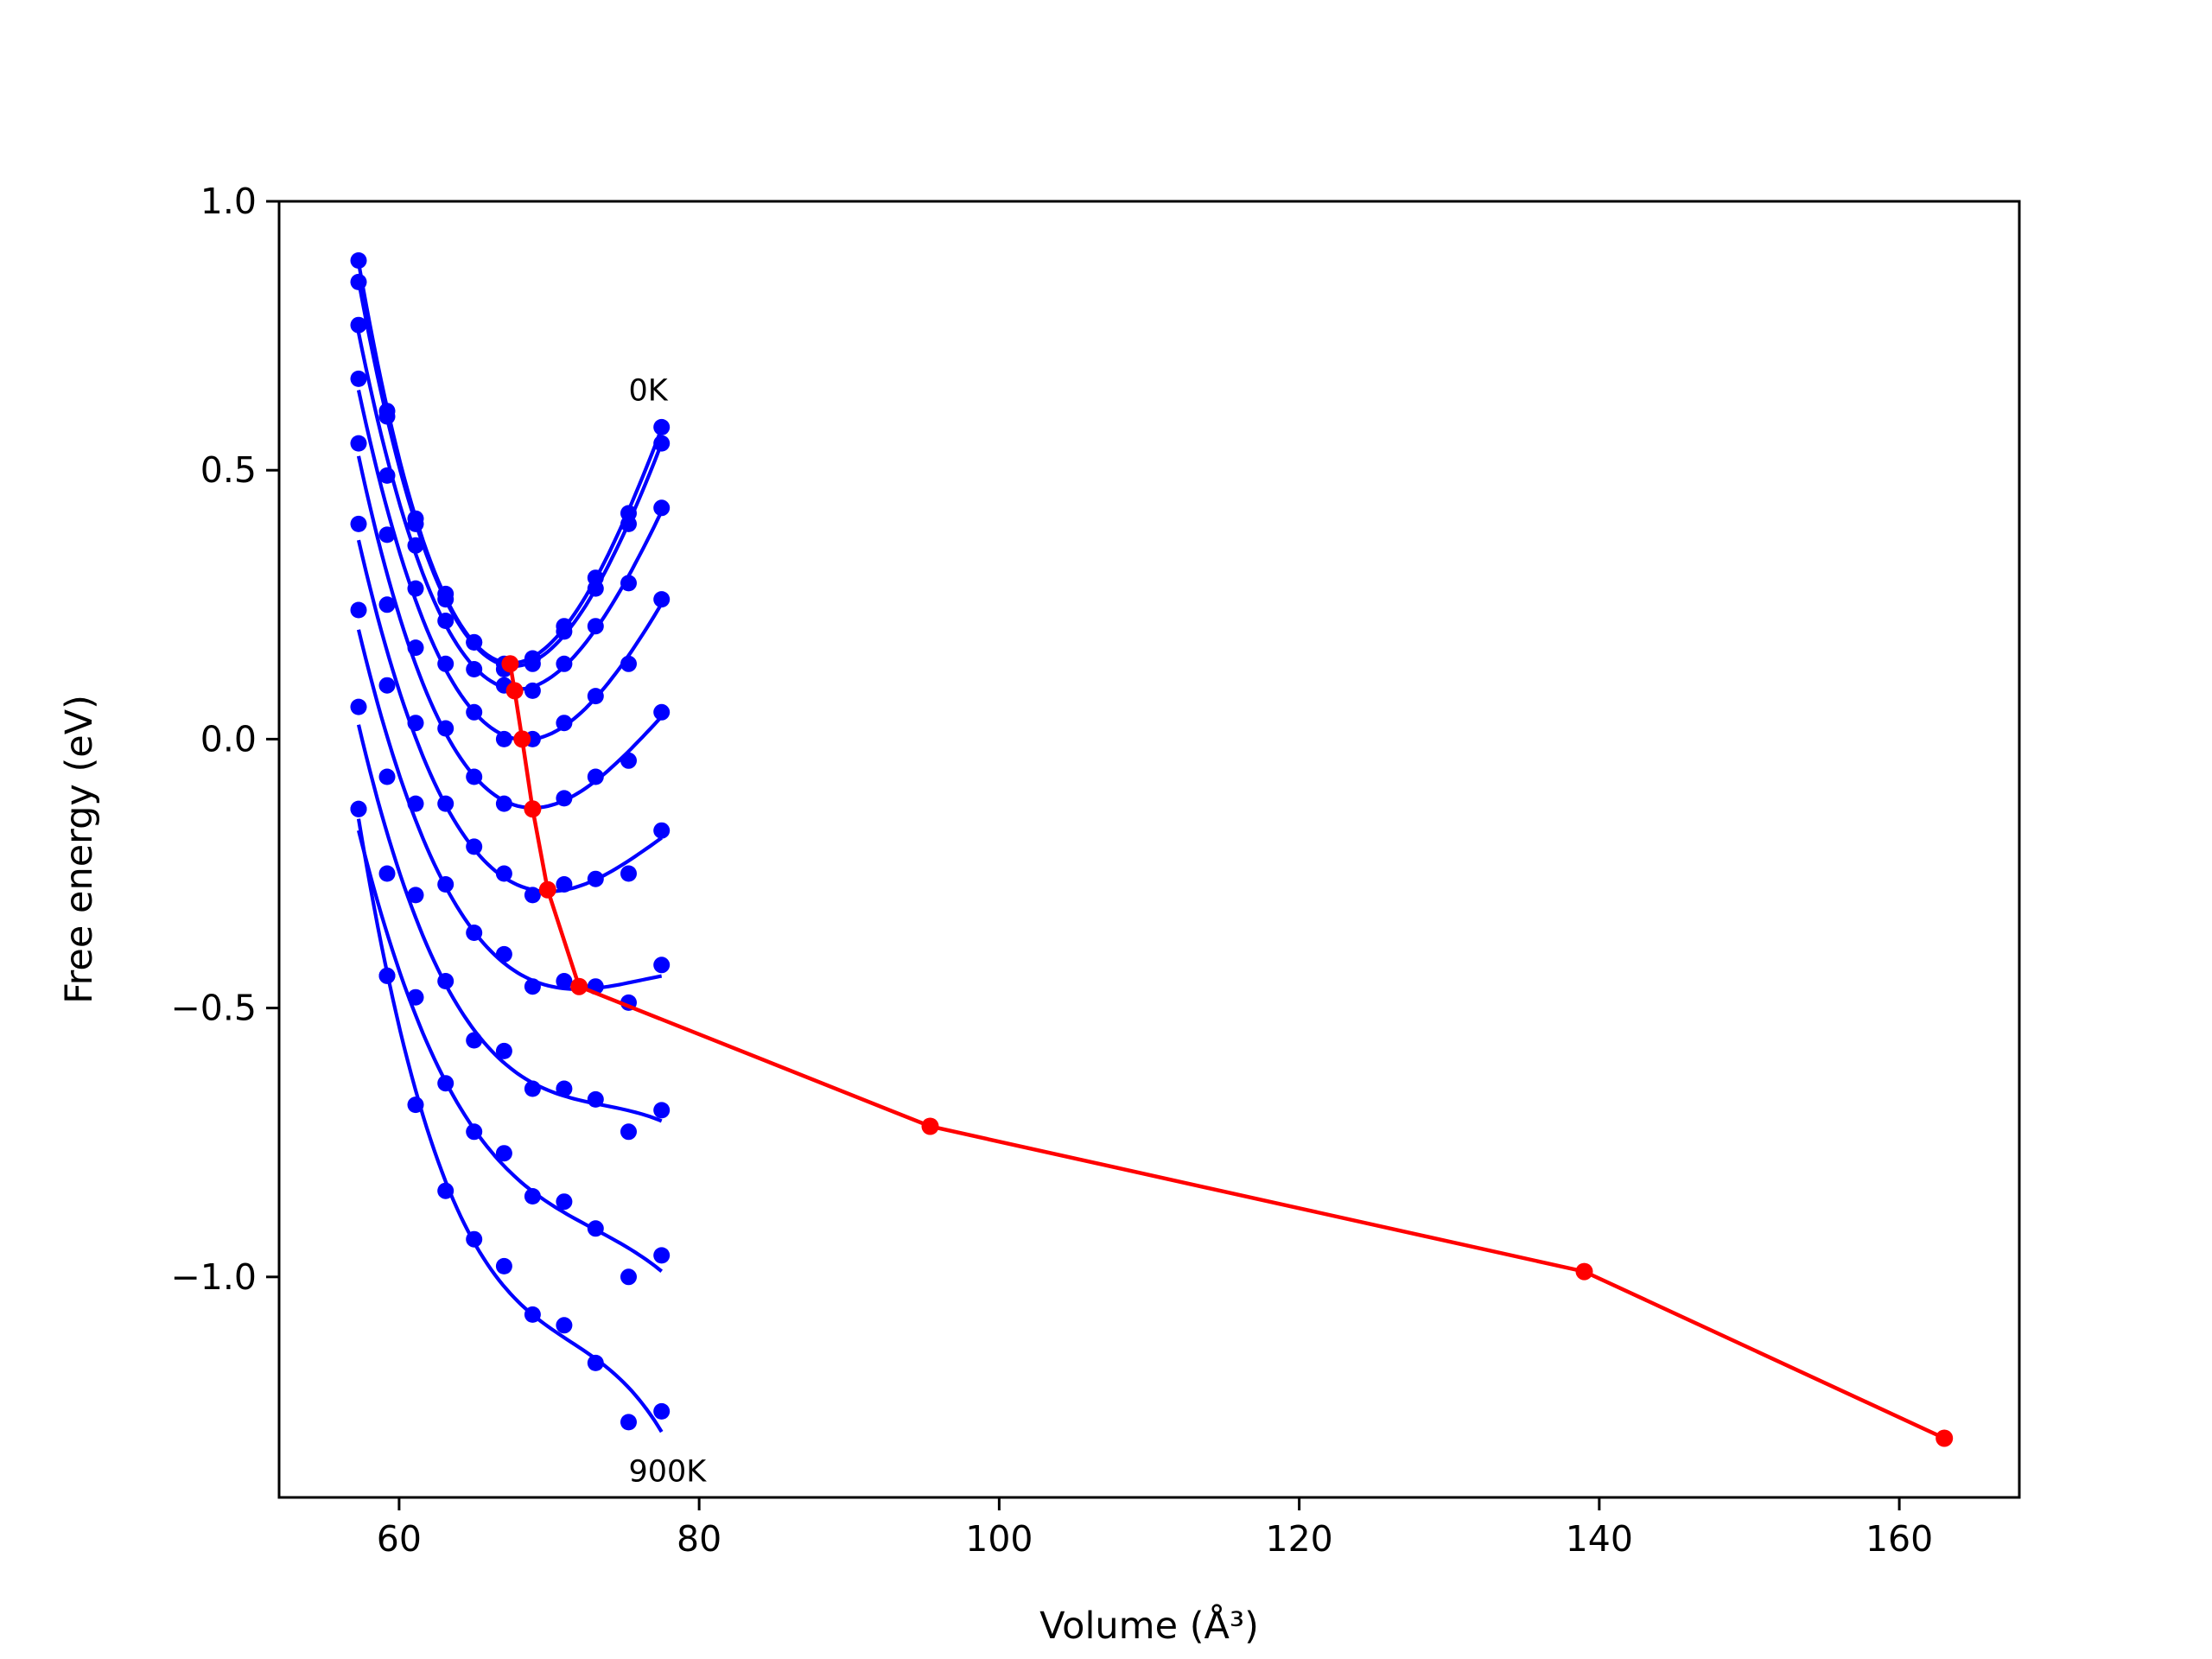  Describe the element at coordinates (699, 1539) in the screenshot. I see `x-tick-label: 80` at that location.